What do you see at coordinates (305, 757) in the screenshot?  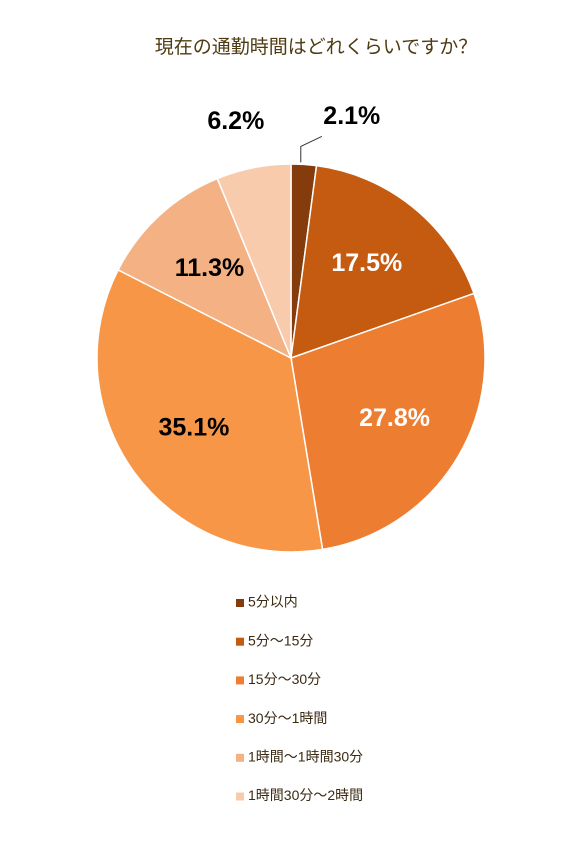 I see `legend-label: 1時間～1時間30分` at bounding box center [305, 757].